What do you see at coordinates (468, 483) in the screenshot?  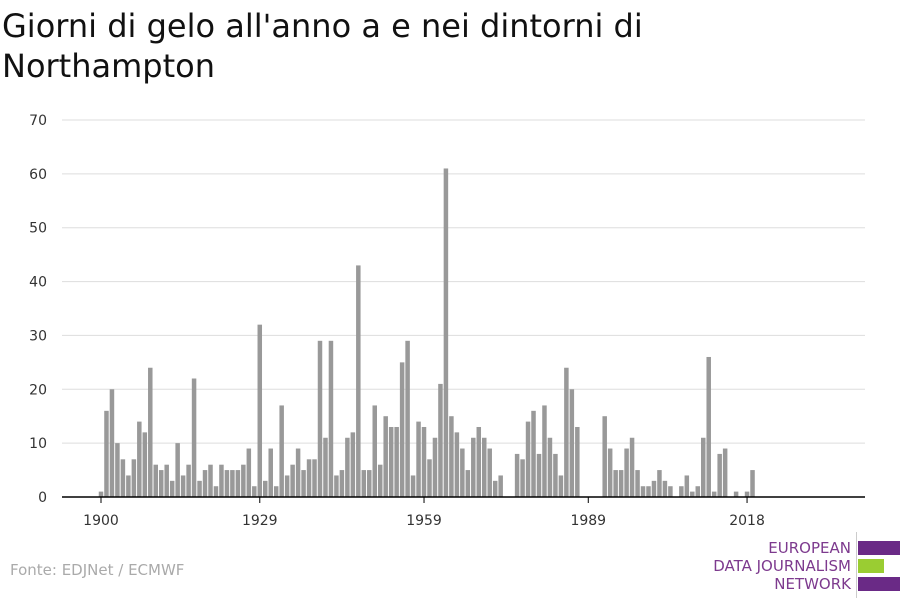 I see `bar-1967` at bounding box center [468, 483].